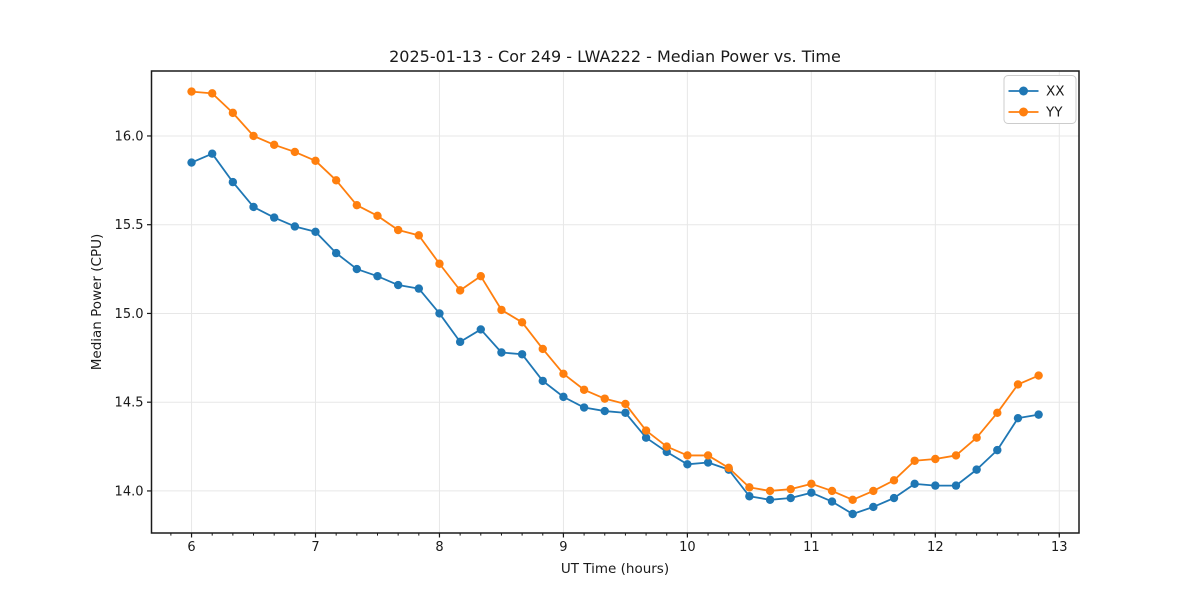 Image resolution: width=1200 pixels, height=600 pixels. I want to click on x-tick-label: 11, so click(811, 547).